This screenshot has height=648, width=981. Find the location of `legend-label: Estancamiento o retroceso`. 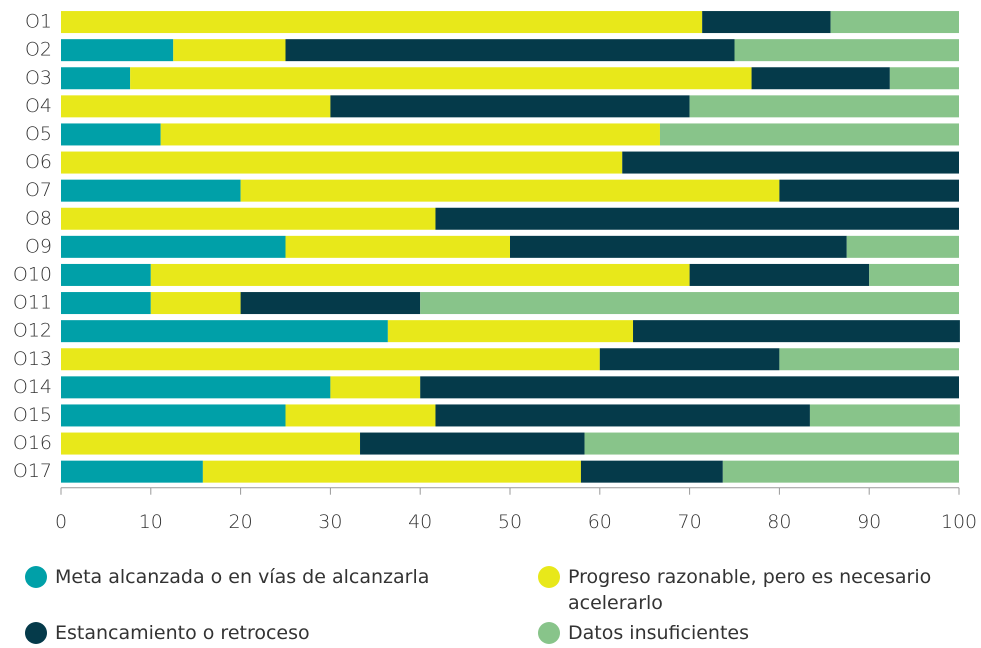

legend-label: Estancamiento o retroceso is located at coordinates (182, 633).